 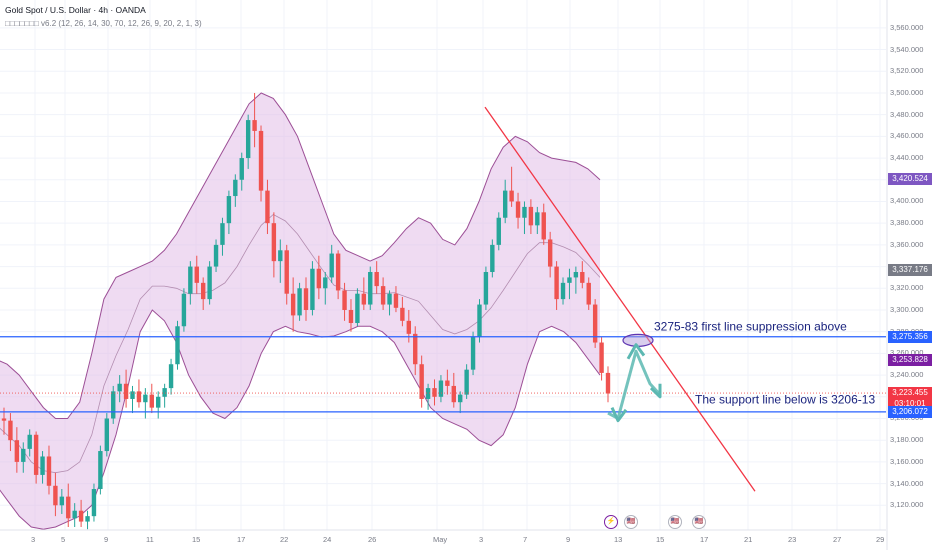 What do you see at coordinates (618, 539) in the screenshot?
I see `time-tick-label: 13` at bounding box center [618, 539].